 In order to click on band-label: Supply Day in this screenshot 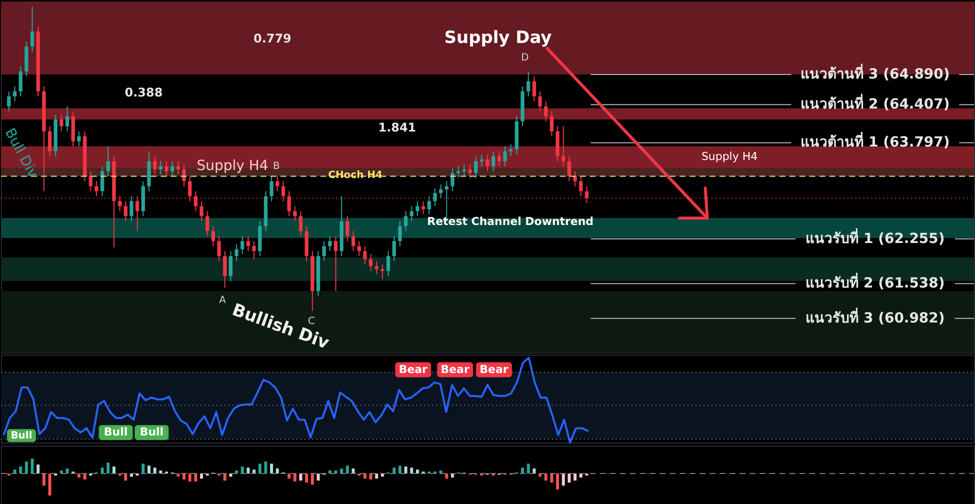, I will do `click(498, 37)`.